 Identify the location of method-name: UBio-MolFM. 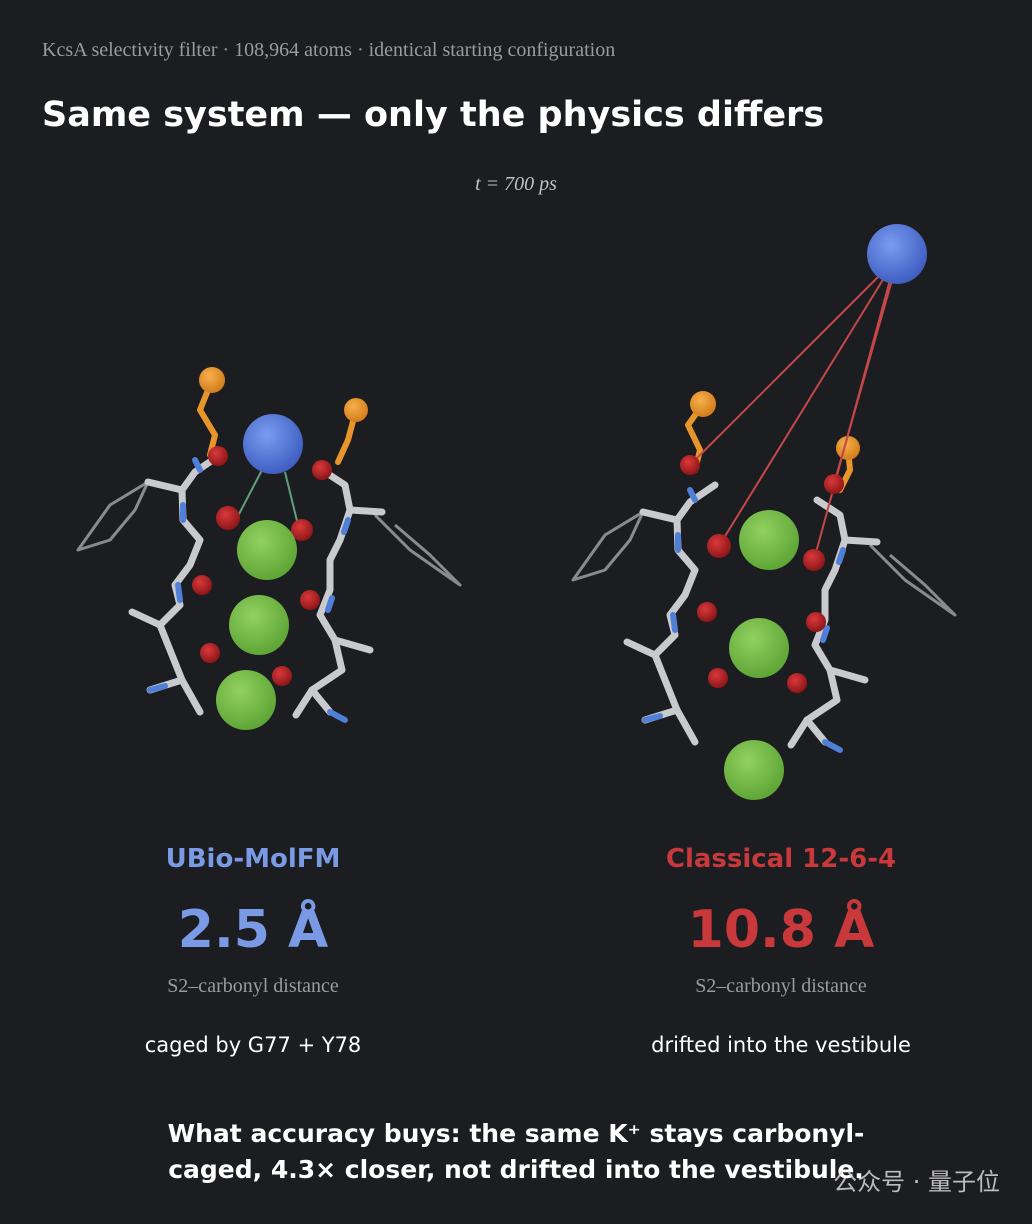
(253, 859).